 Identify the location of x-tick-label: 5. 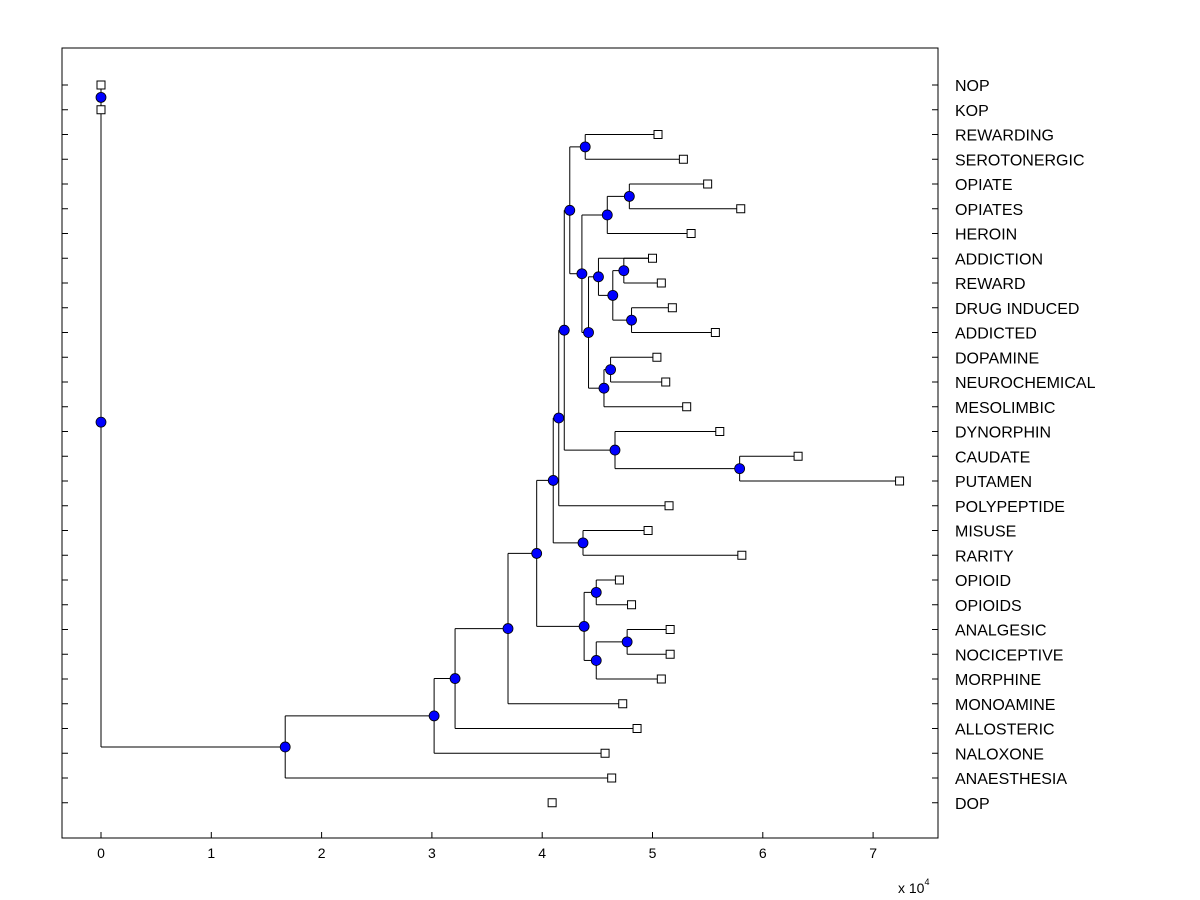
(653, 853).